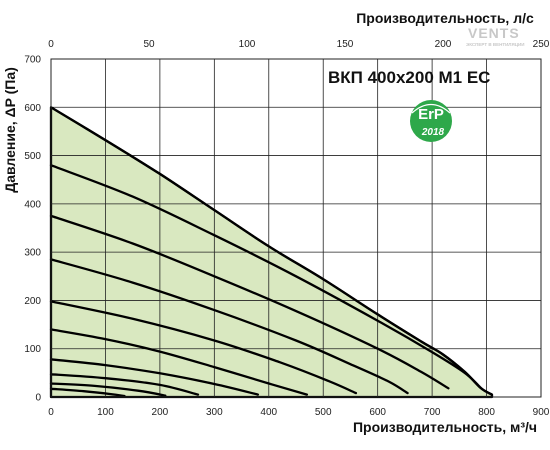 Image resolution: width=550 pixels, height=450 pixels. Describe the element at coordinates (541, 44) in the screenshot. I see `x2-tick-label: 250` at that location.